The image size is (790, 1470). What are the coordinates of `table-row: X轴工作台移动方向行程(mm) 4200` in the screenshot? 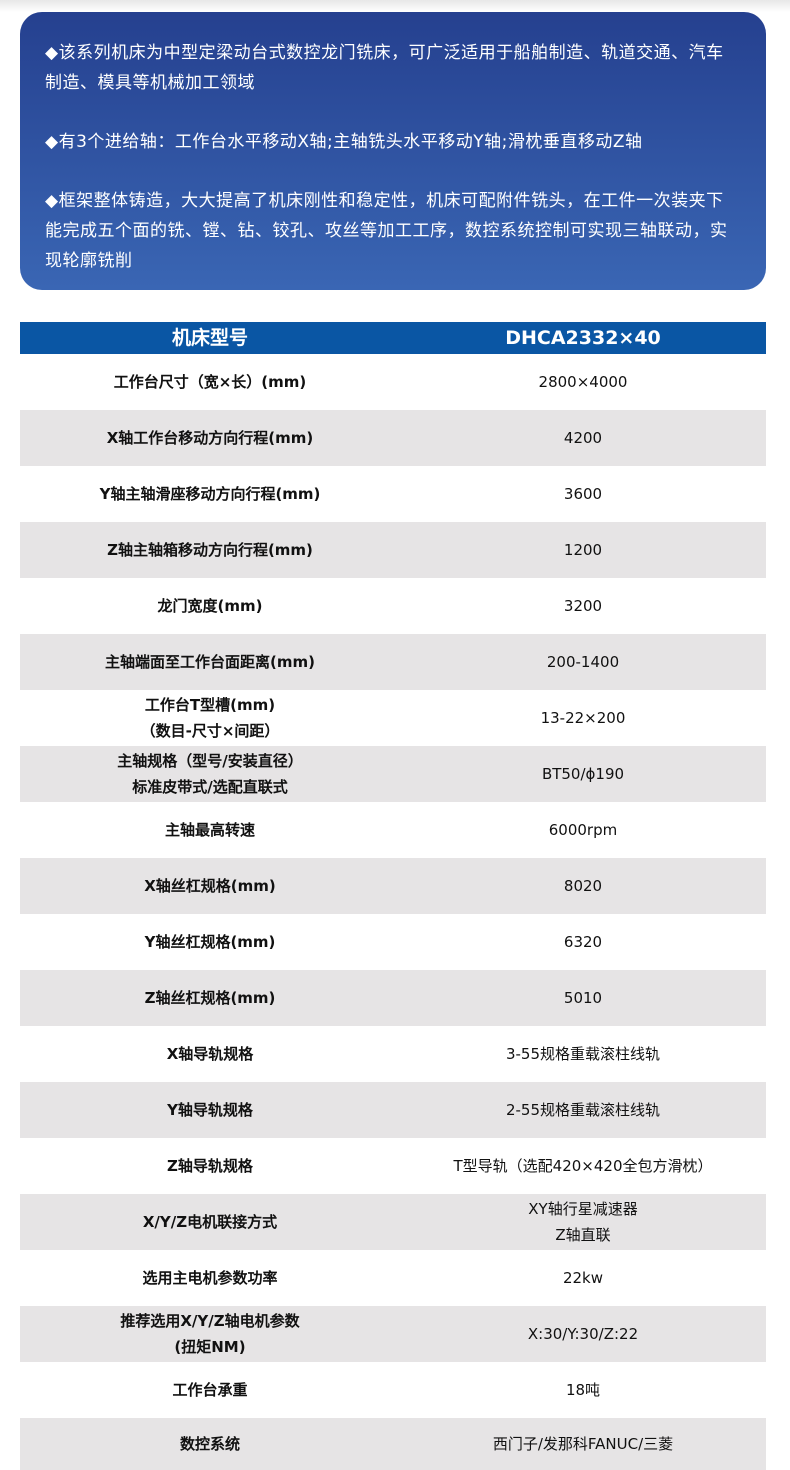 It's located at (393, 438).